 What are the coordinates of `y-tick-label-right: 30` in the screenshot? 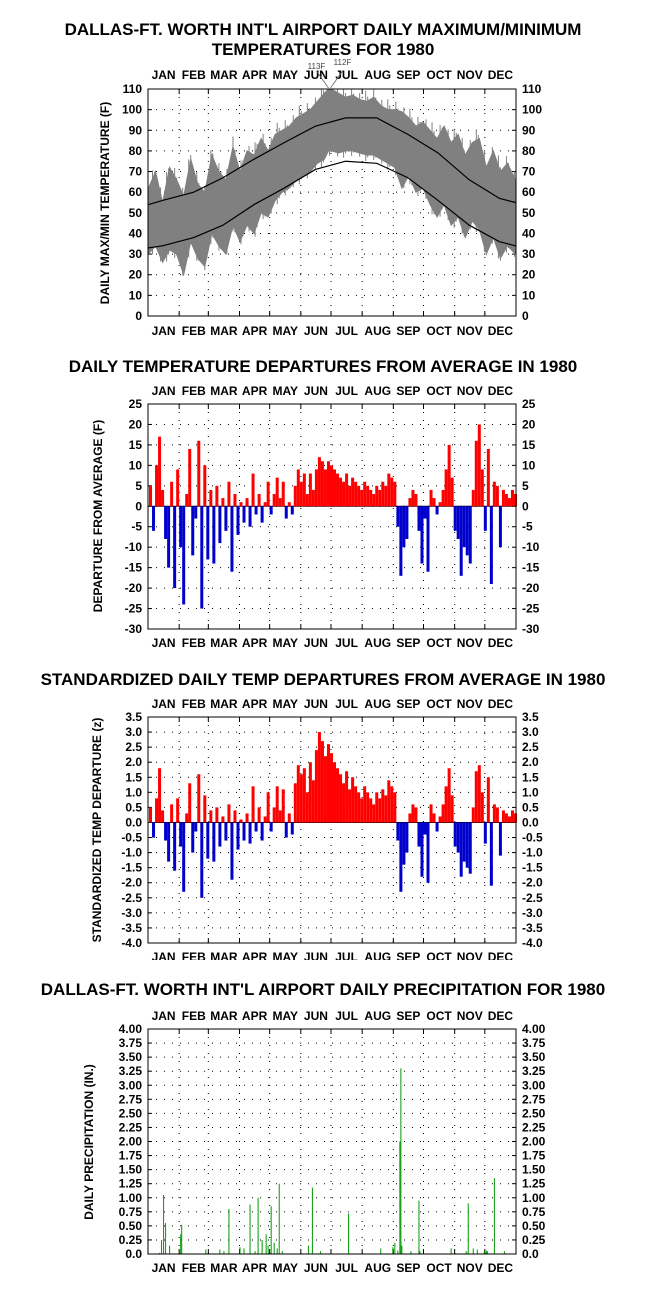 It's located at (529, 254).